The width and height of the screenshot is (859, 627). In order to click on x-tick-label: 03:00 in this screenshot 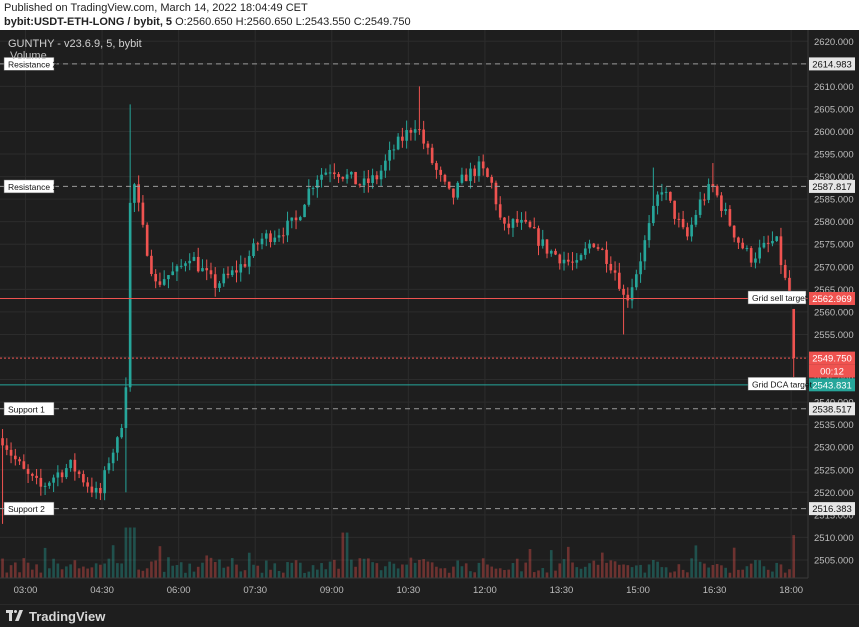, I will do `click(26, 590)`.